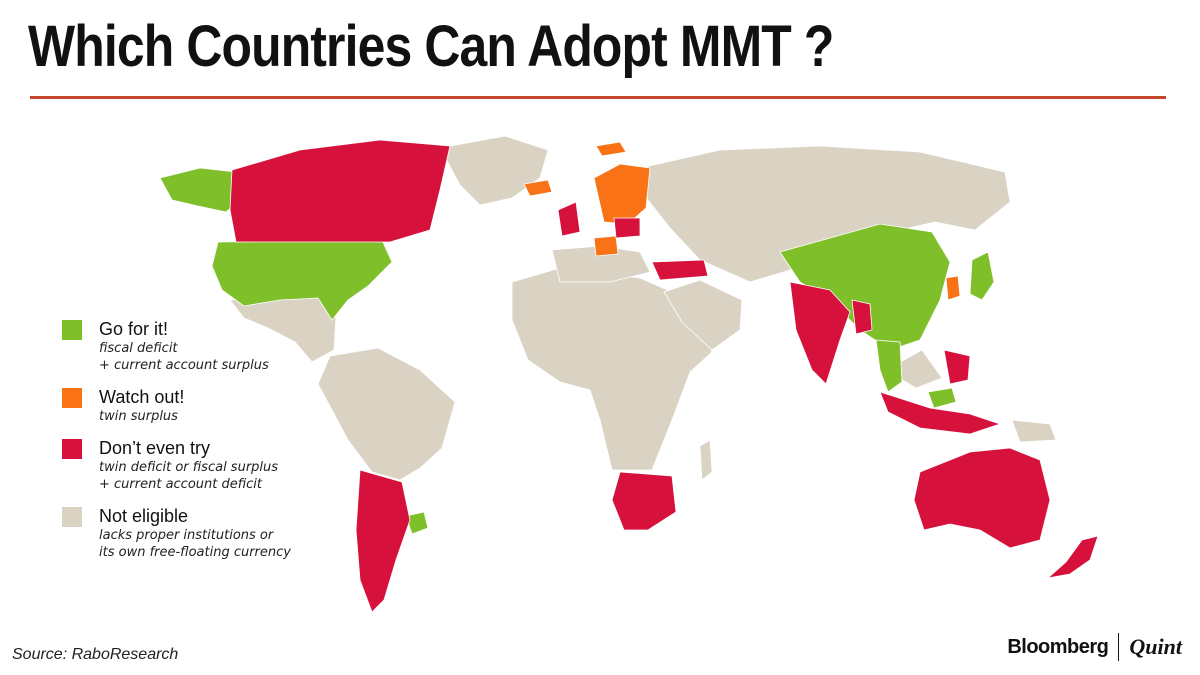  Describe the element at coordinates (644, 501) in the screenshot. I see `south-africa` at that location.